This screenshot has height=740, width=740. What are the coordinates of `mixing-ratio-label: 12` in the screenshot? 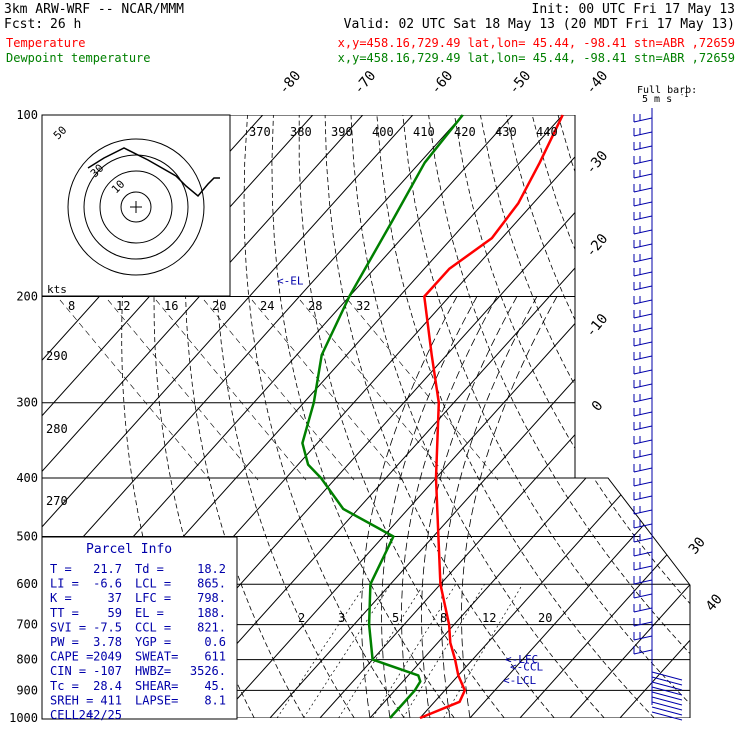 It's located at (489, 618).